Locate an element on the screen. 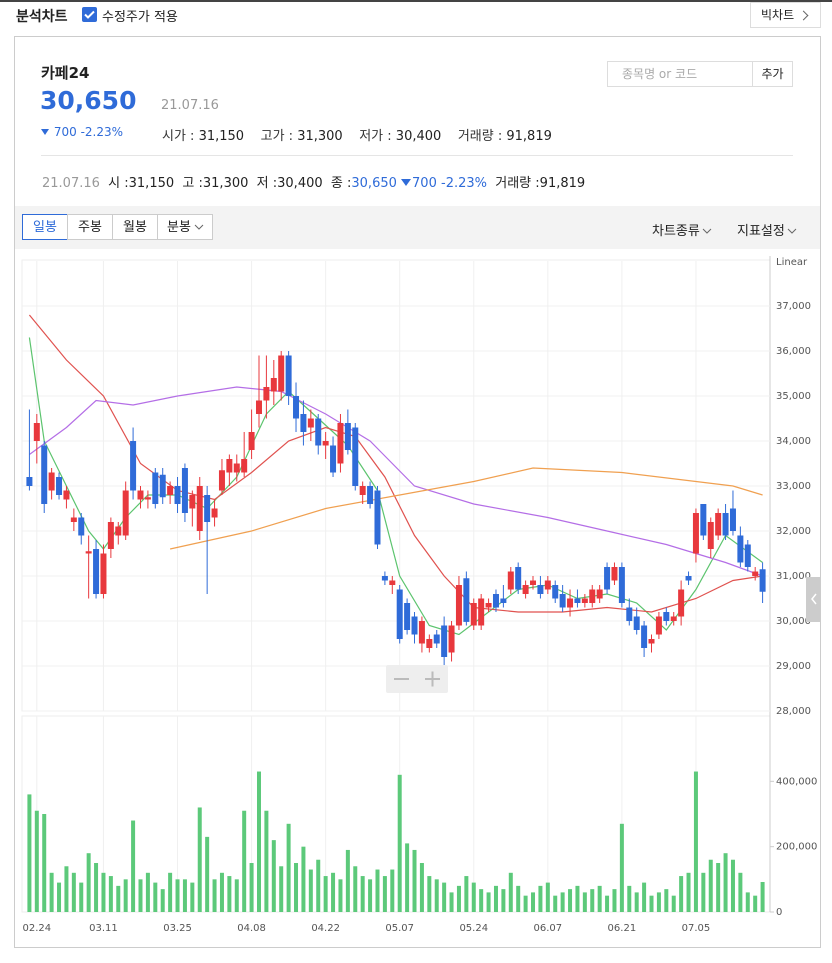  bigchart-button: 빅차트 is located at coordinates (785, 15).